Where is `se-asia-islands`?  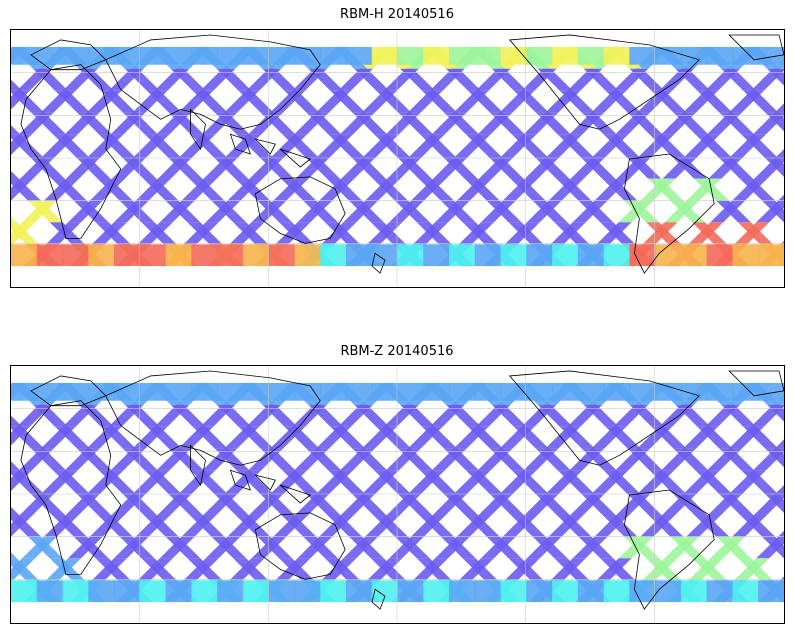
se-asia-islands is located at coordinates (270, 150).